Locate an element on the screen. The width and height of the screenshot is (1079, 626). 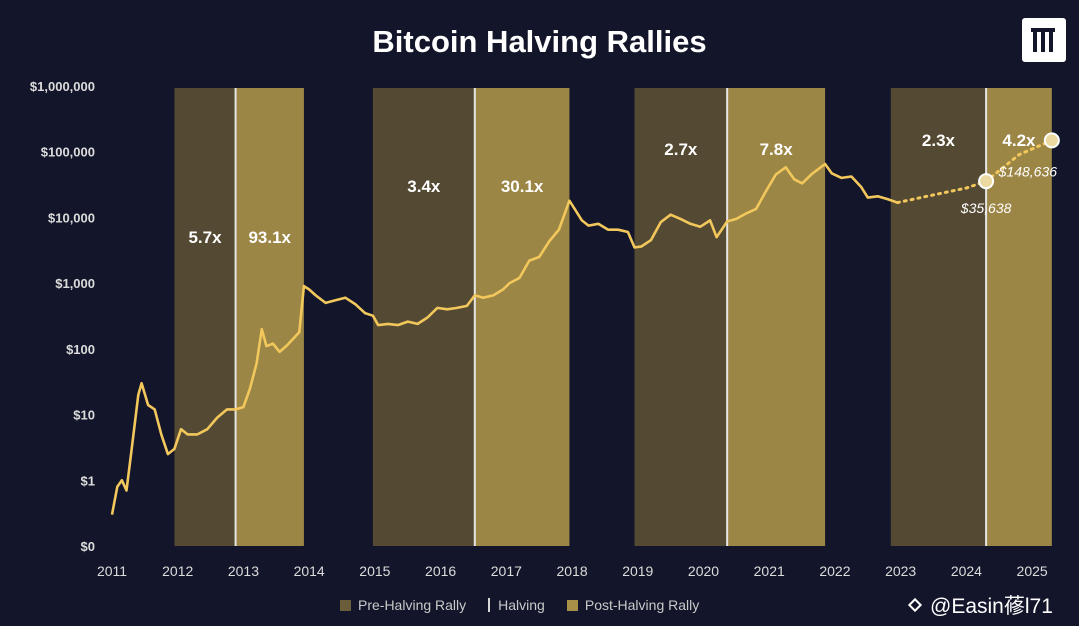
x-tick-label-13: 2024 is located at coordinates (966, 571).